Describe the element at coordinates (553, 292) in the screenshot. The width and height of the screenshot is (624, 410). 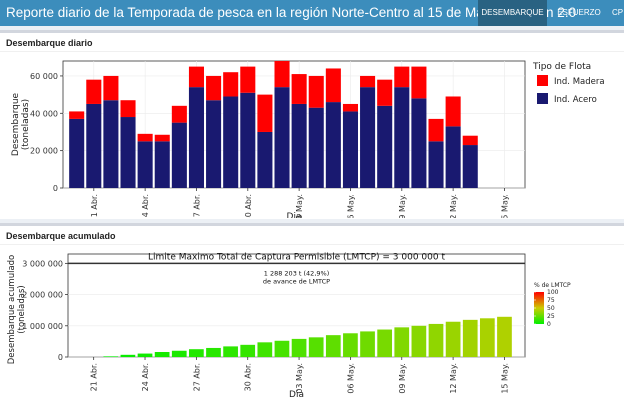
I see `colorbar-tick-label: 100` at that location.